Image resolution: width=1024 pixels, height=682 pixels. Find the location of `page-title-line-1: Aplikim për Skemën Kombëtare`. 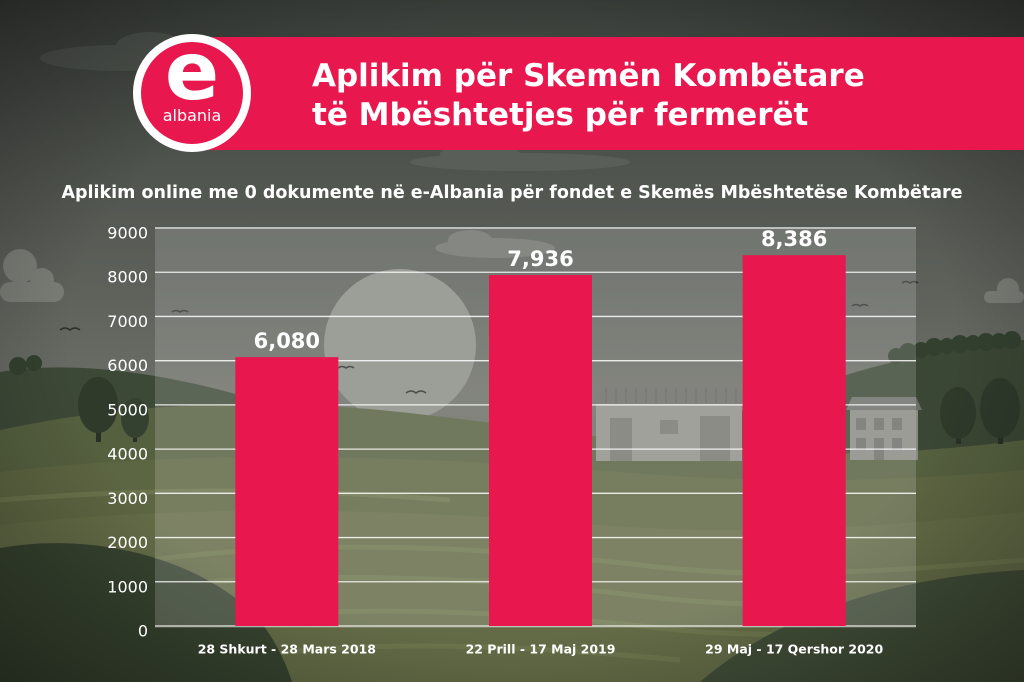

page-title-line-1: Aplikim për Skemën Kombëtare is located at coordinates (588, 76).